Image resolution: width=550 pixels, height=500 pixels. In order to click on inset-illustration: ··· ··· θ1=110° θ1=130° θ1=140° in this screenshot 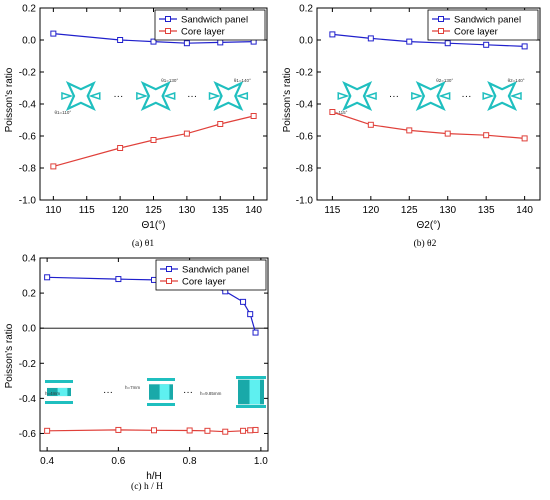, I will do `click(153, 96)`.